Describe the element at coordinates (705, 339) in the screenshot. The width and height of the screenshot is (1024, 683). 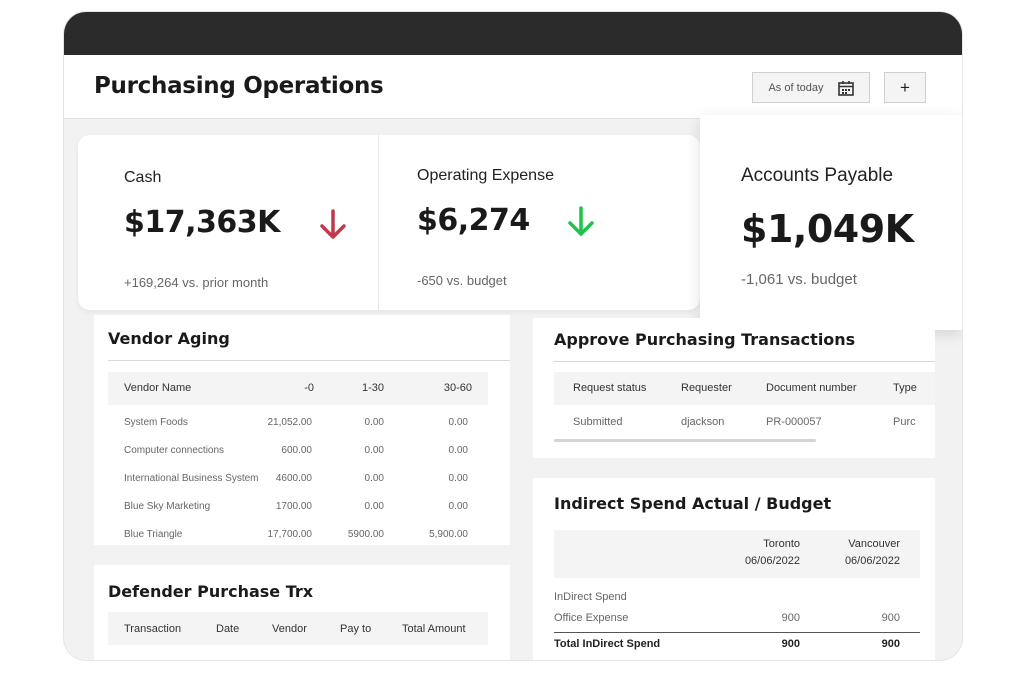
I see `panel-title: Approve Purchasing Transactions` at that location.